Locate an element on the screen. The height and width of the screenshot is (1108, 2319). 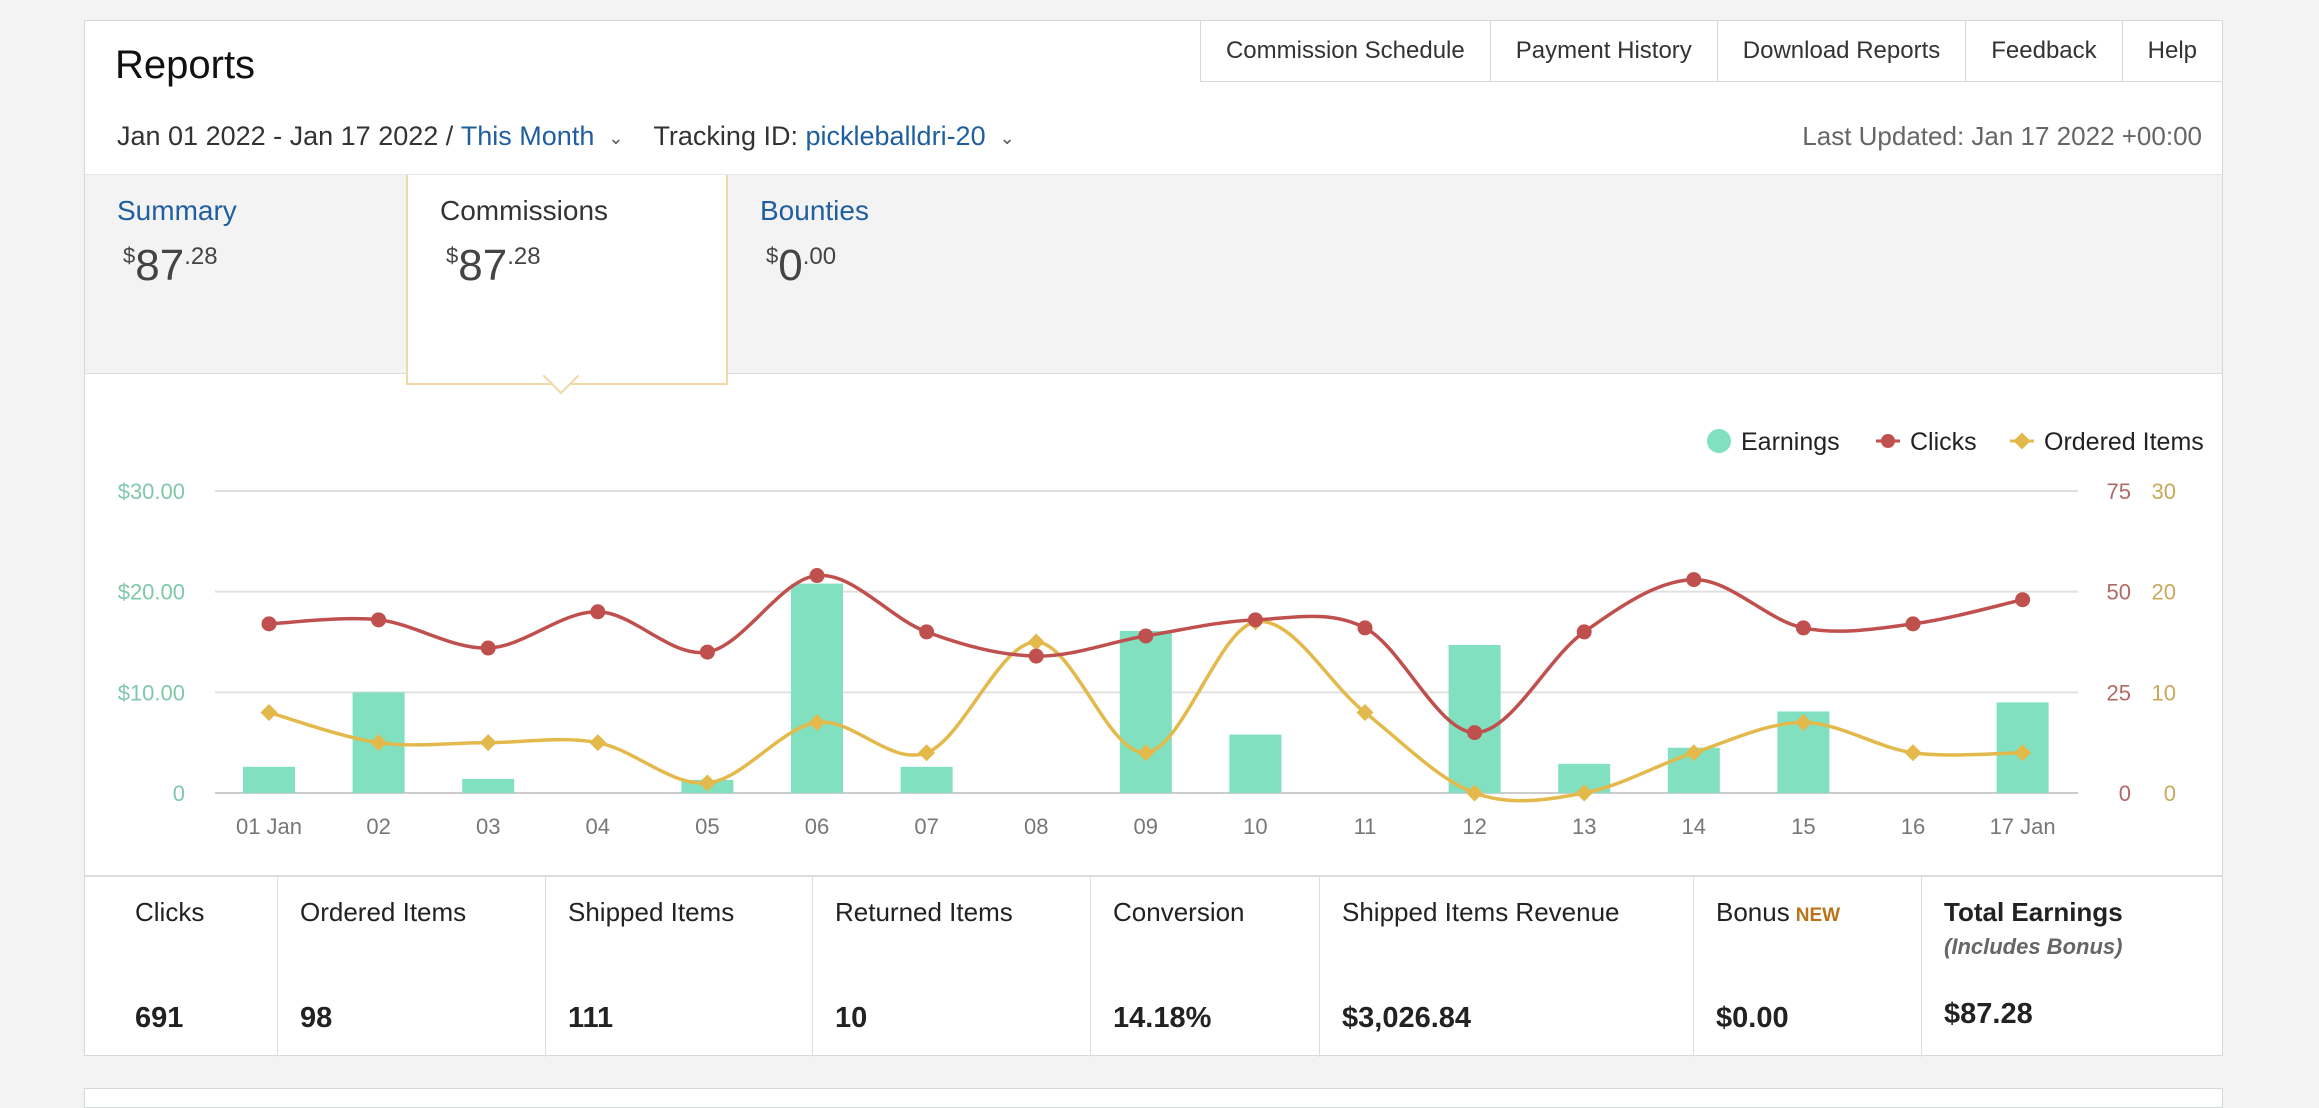
tracking-label: Tracking ID: is located at coordinates (725, 136).